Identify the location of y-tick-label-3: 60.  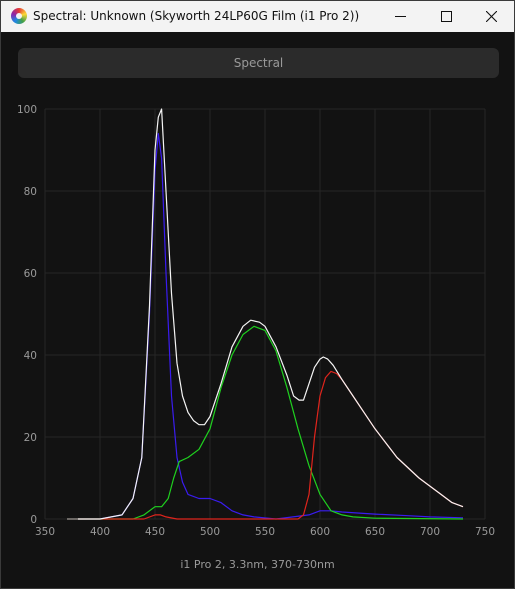
(30, 274).